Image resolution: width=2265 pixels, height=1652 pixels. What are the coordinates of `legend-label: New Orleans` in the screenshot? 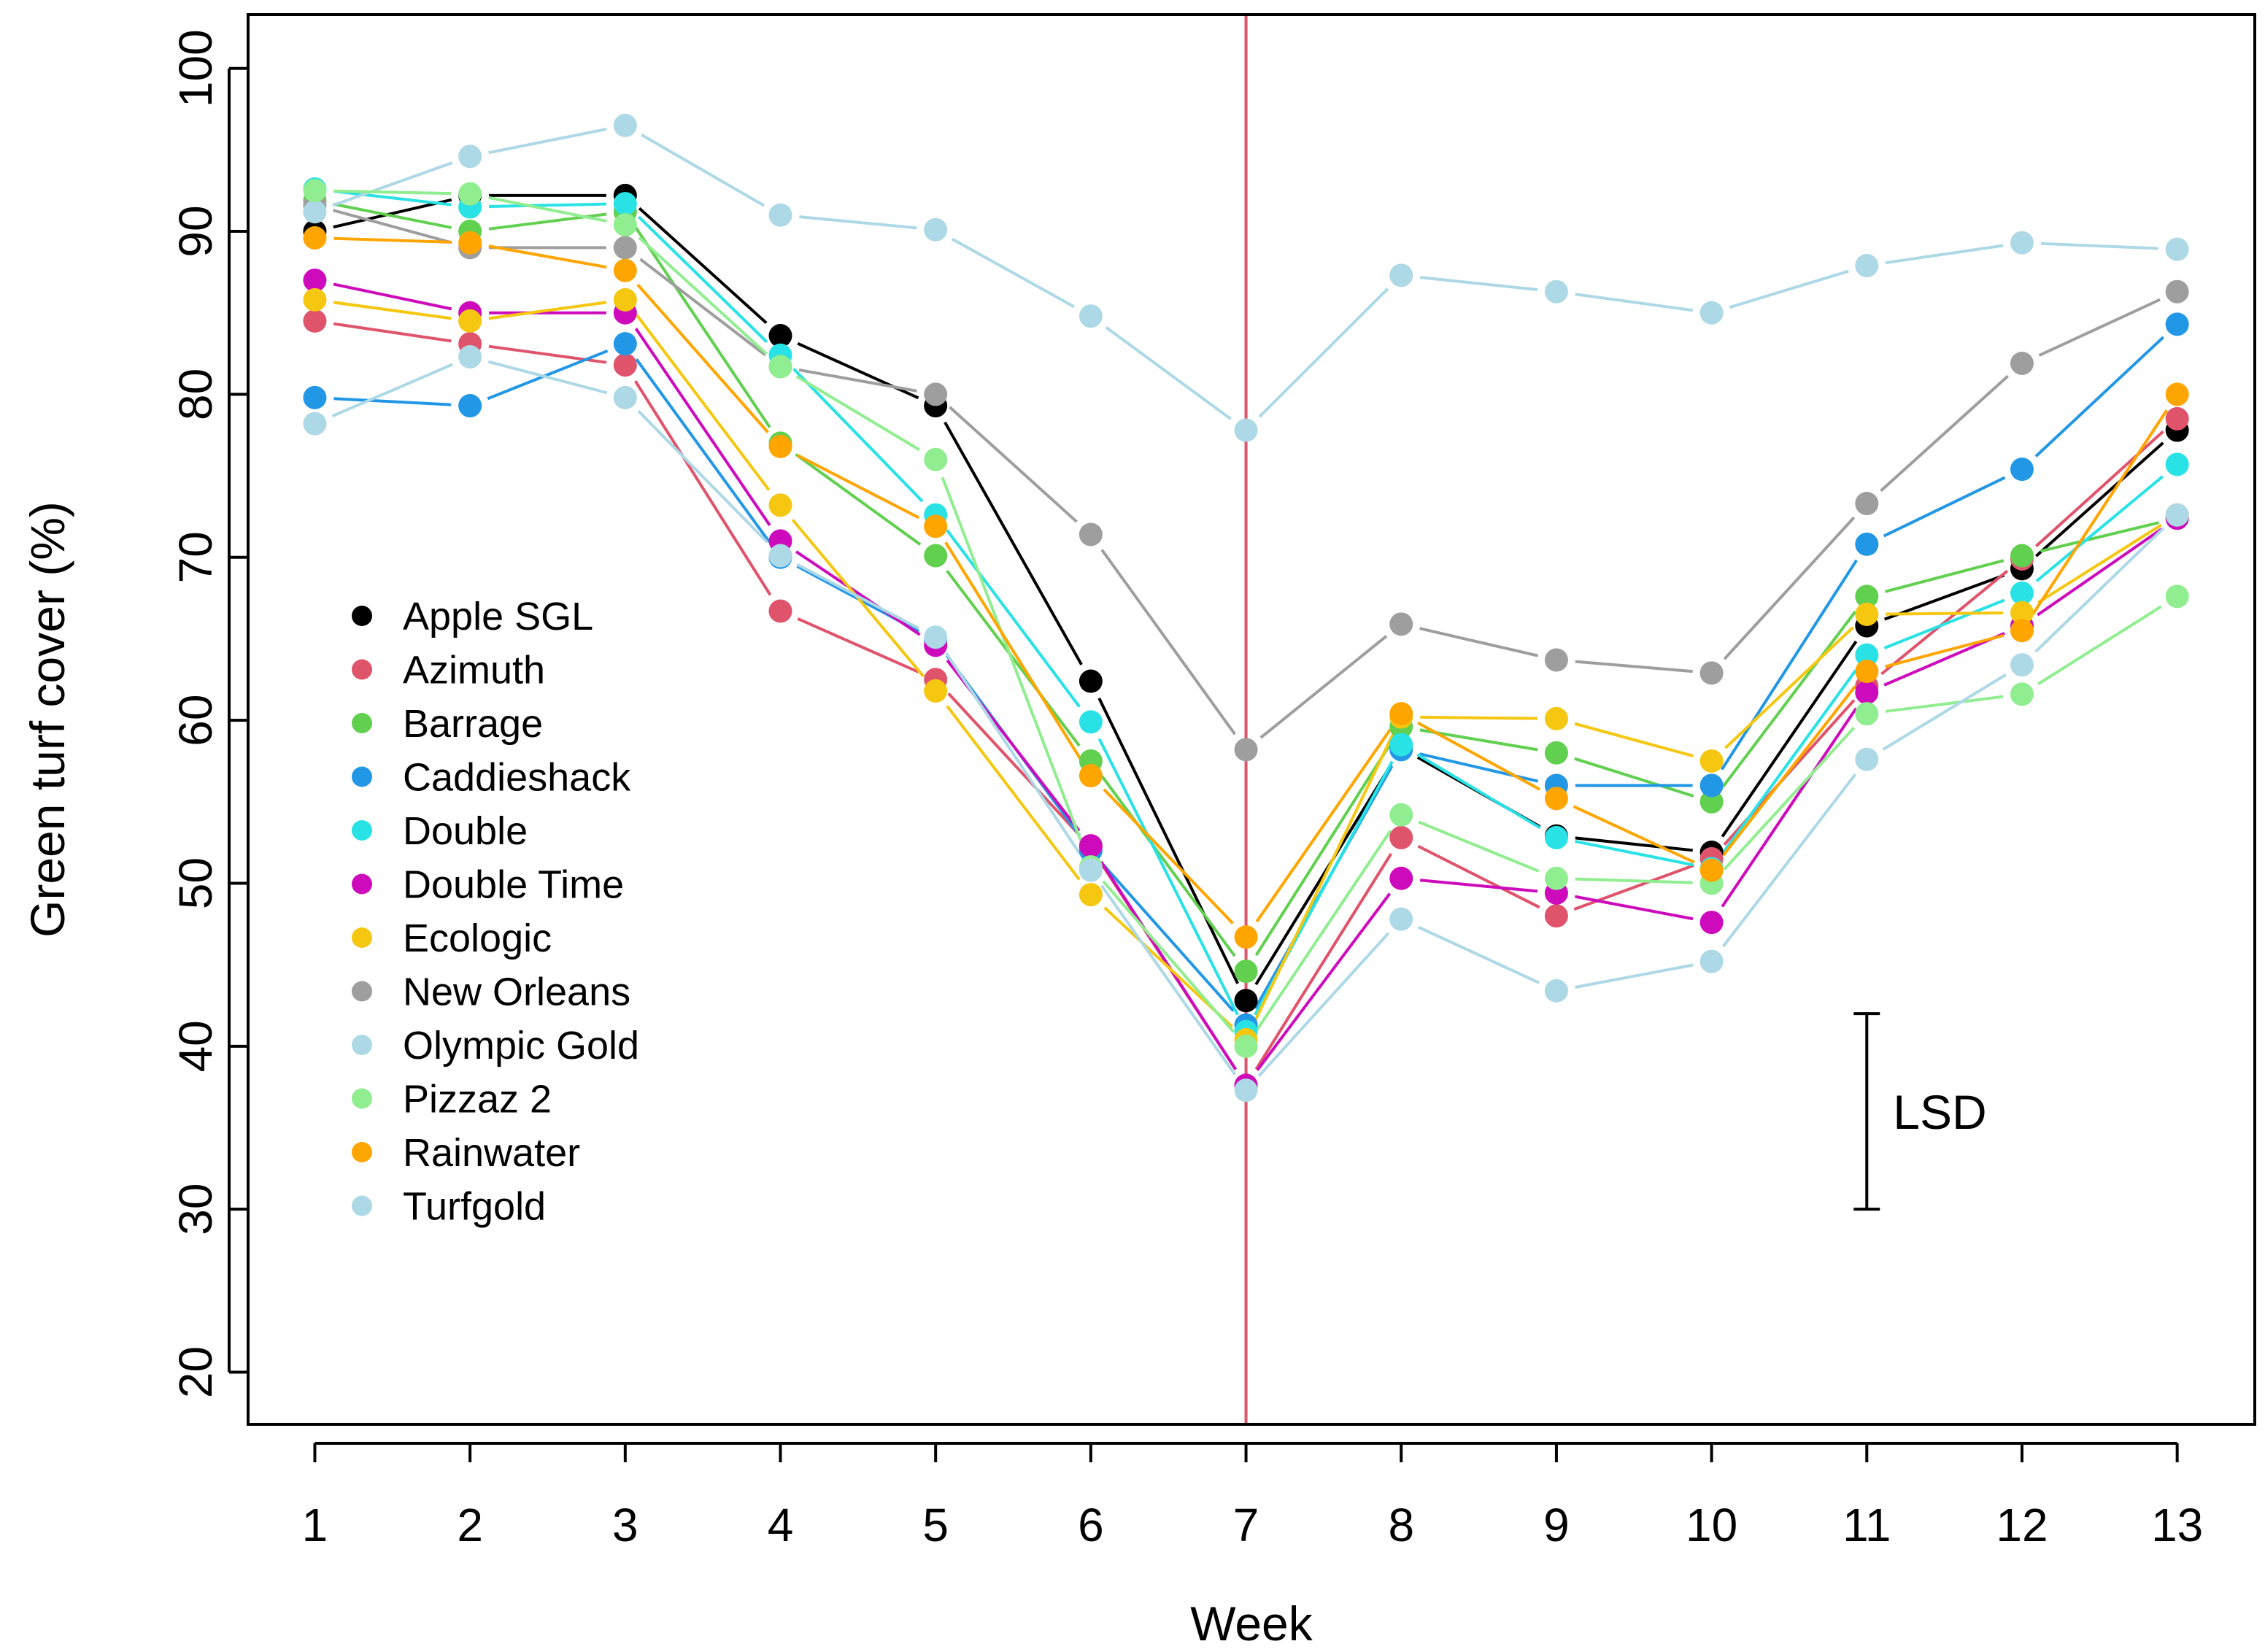 It's located at (516, 992).